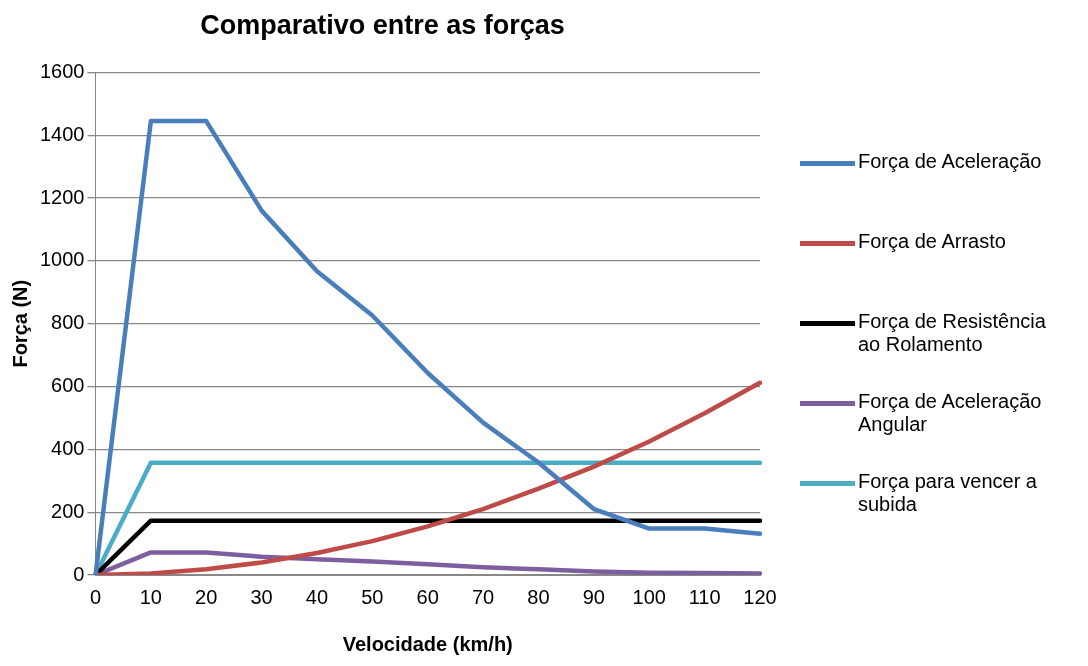 The height and width of the screenshot is (666, 1088). Describe the element at coordinates (649, 596) in the screenshot. I see `x-tick-label: 100` at that location.